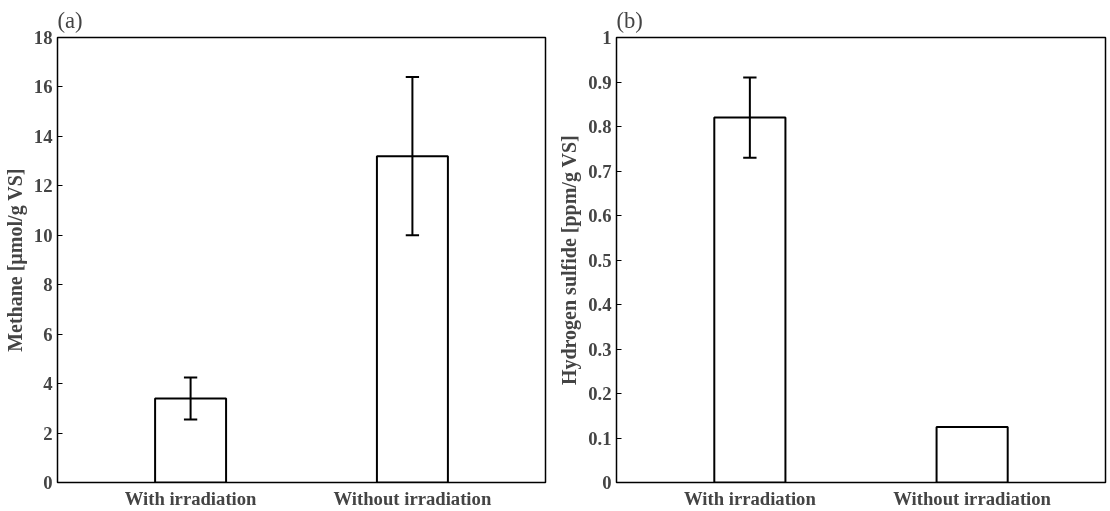 This screenshot has width=1110, height=511. Describe the element at coordinates (570, 260) in the screenshot. I see `y-axis-title: Hydrogen sulfide [ppm/g VS]` at that location.